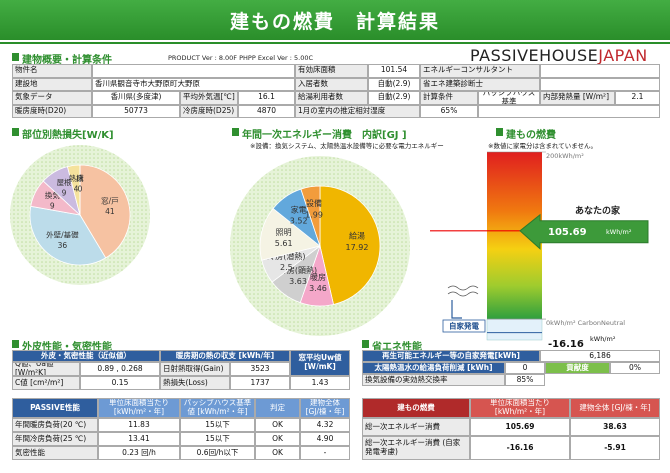 The width and height of the screenshot is (670, 473). Describe the element at coordinates (433, 368) in the screenshot. I see `table-cell: 太陽熱温水の給湯負荷削減 [kWh]` at that location.